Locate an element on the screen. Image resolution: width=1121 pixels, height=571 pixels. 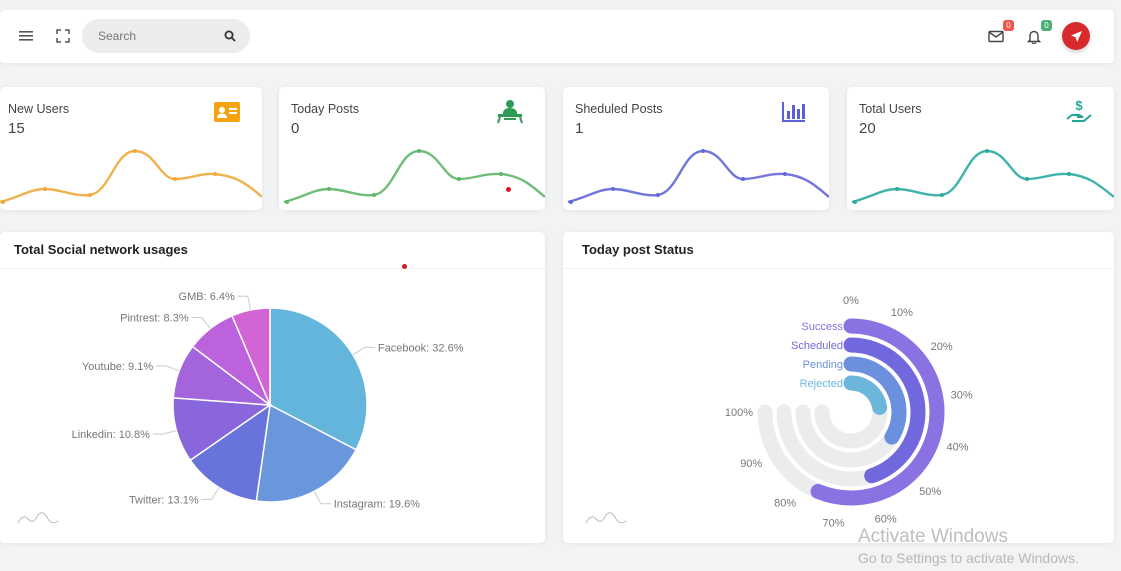
pie-label-instagram: Instagram: 19.6% is located at coordinates (377, 505).